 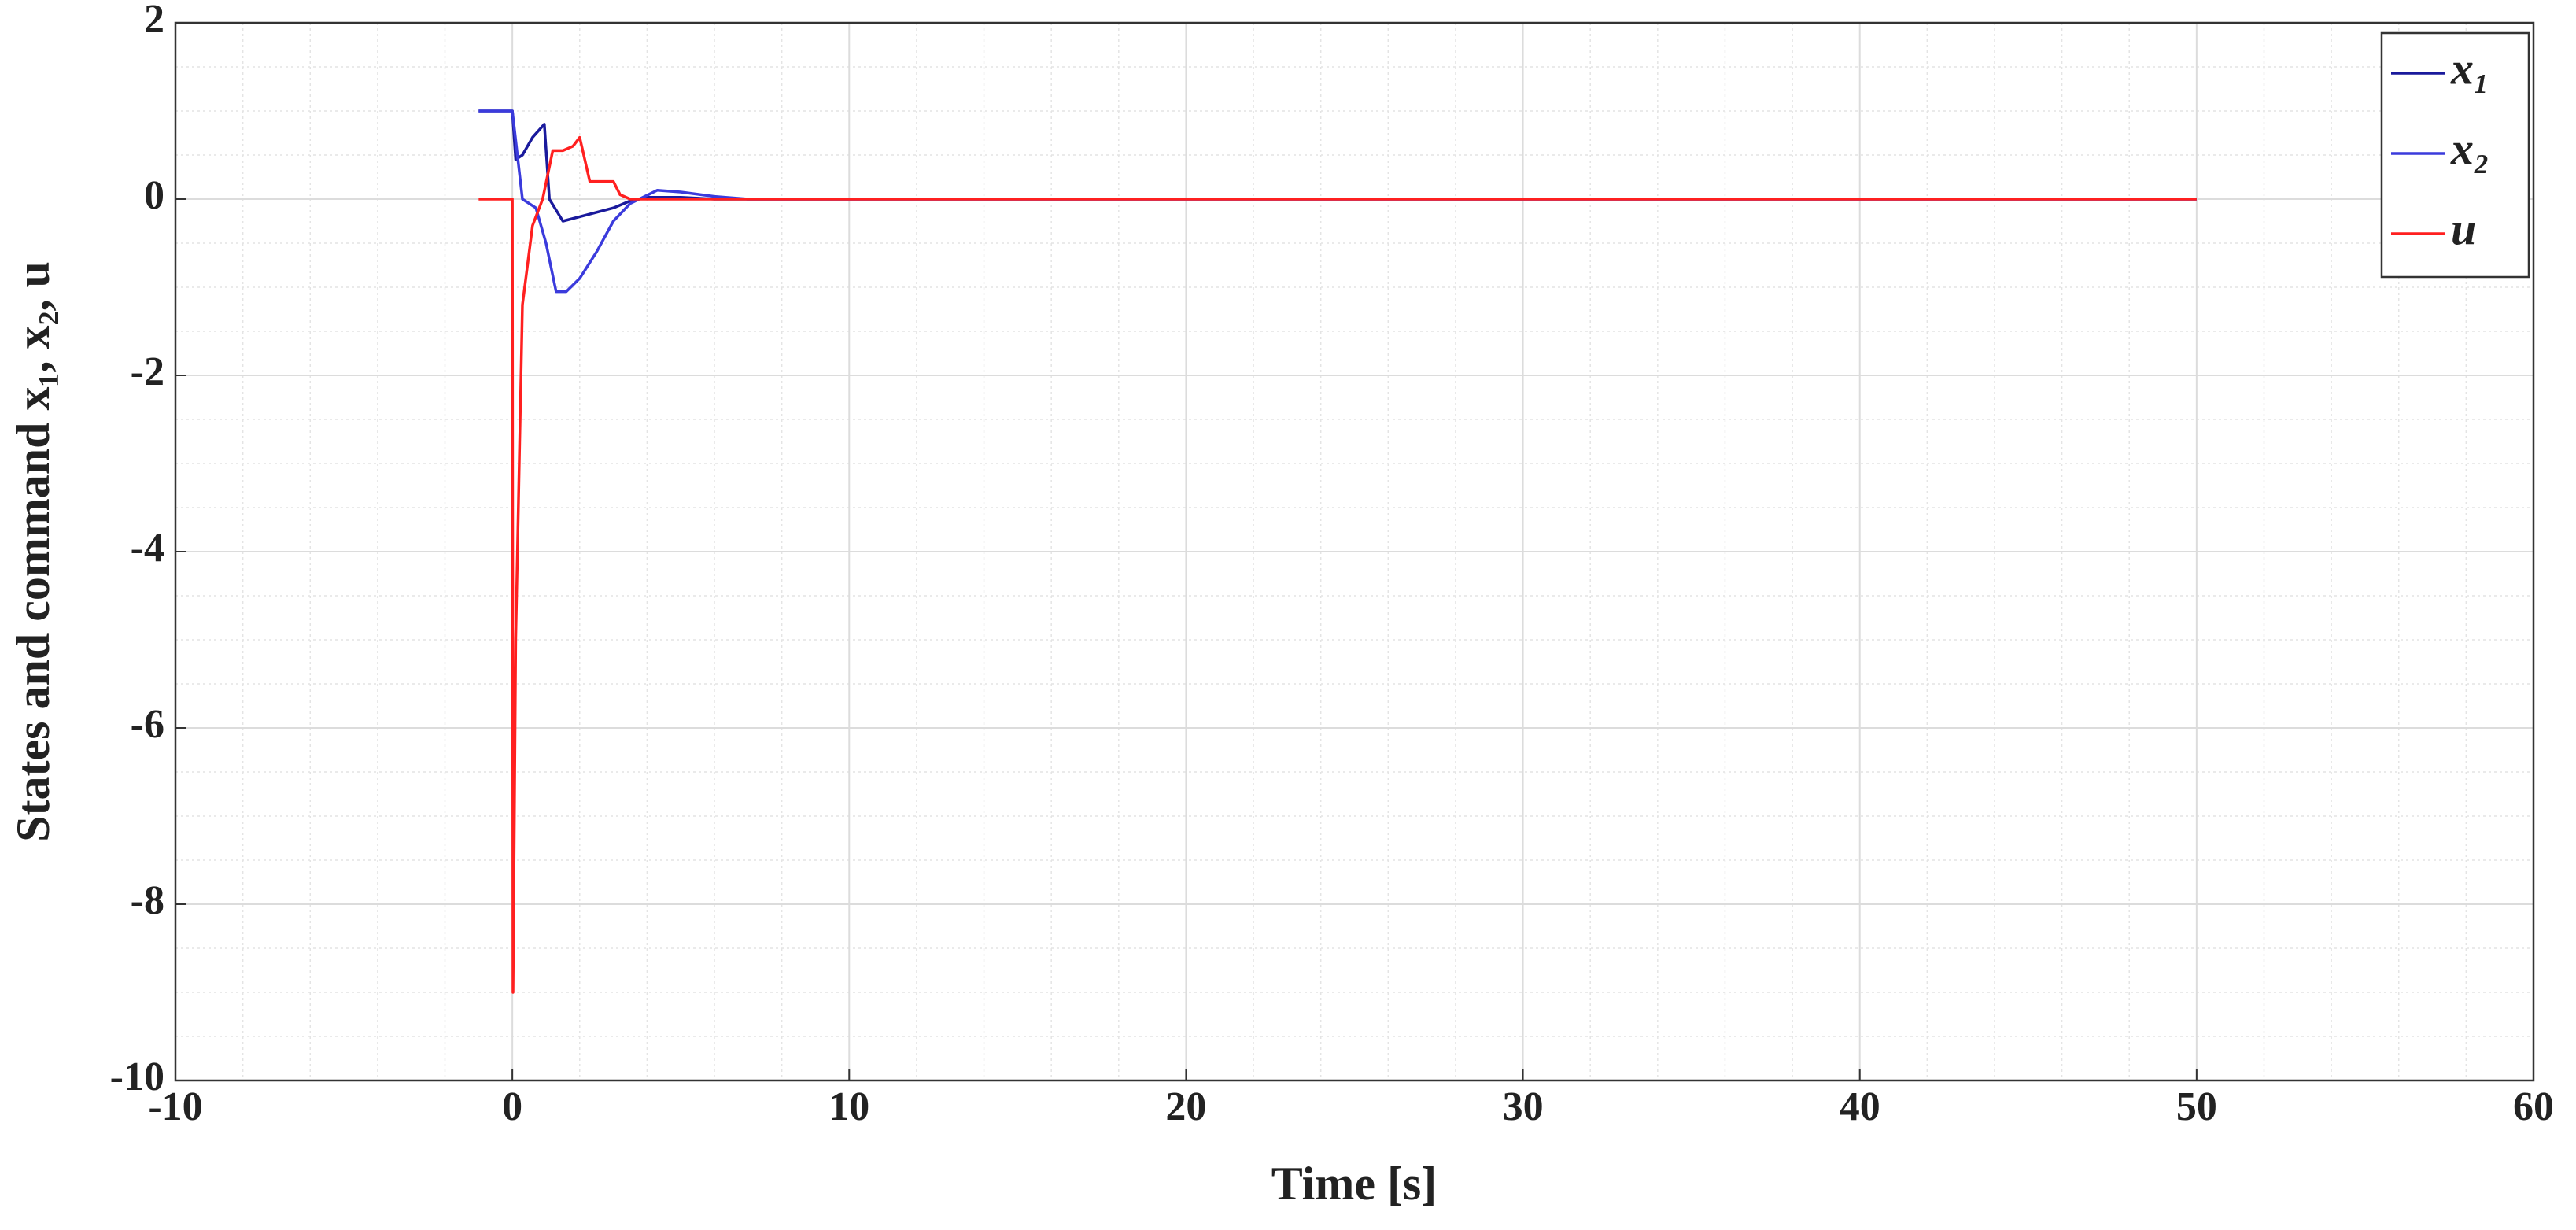 What do you see at coordinates (1354, 1184) in the screenshot?
I see `x-axis-label: Time [s]` at bounding box center [1354, 1184].